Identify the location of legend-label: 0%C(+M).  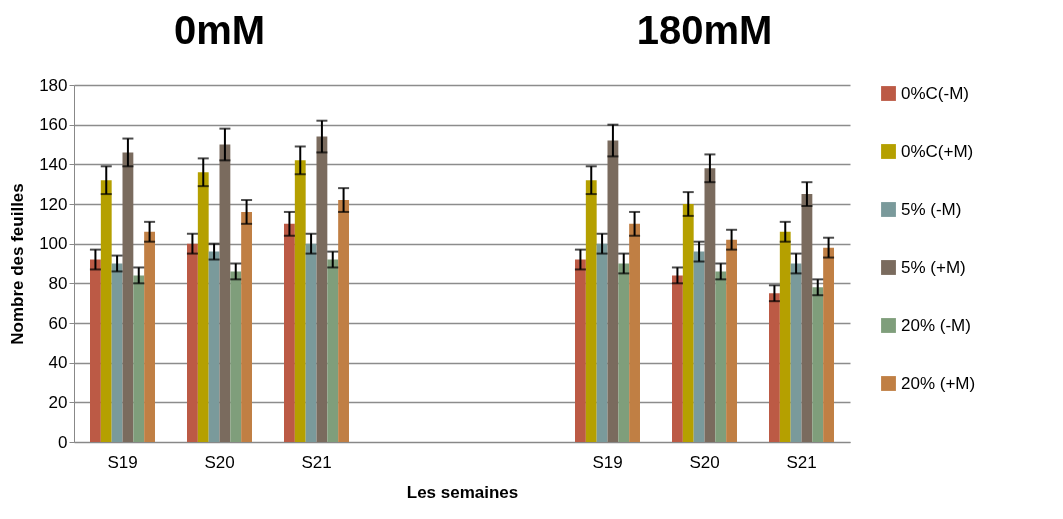
(937, 151).